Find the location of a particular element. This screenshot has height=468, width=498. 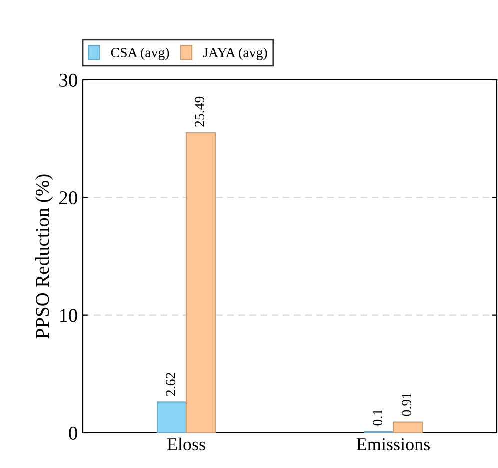

y-tick-label: 0 is located at coordinates (73, 433).